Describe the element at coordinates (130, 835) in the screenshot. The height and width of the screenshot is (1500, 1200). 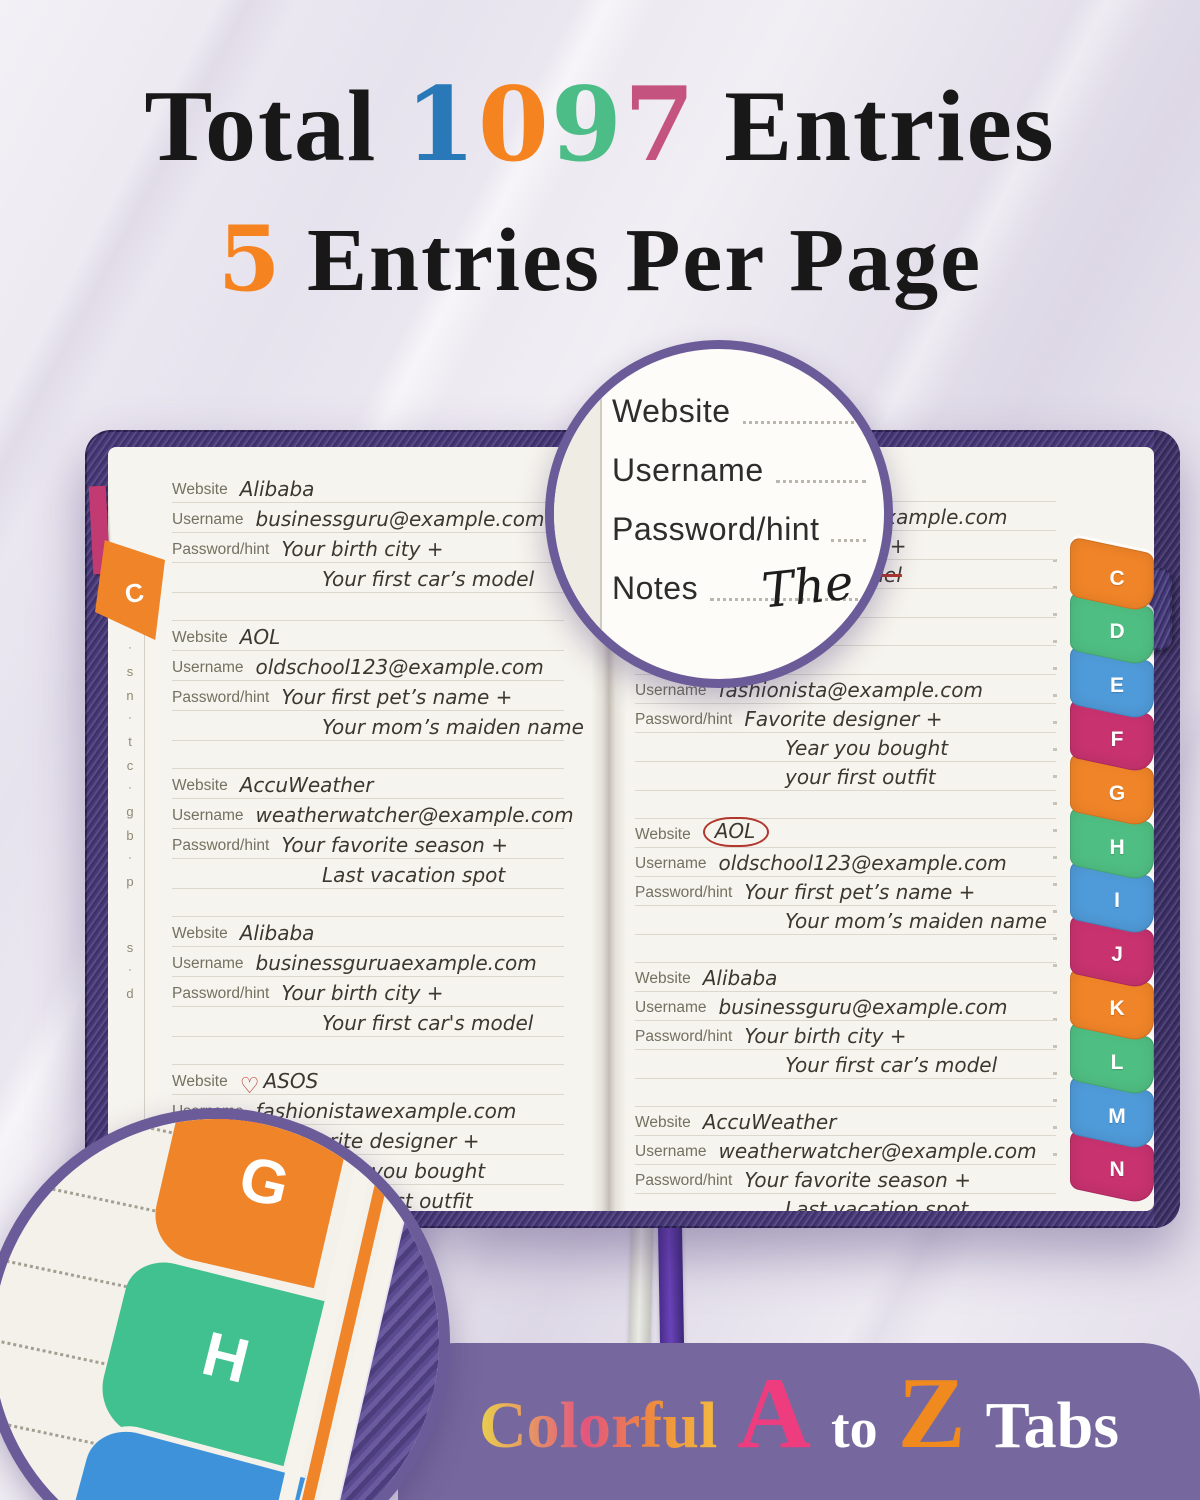
I see `page-edge-letter: b` at that location.